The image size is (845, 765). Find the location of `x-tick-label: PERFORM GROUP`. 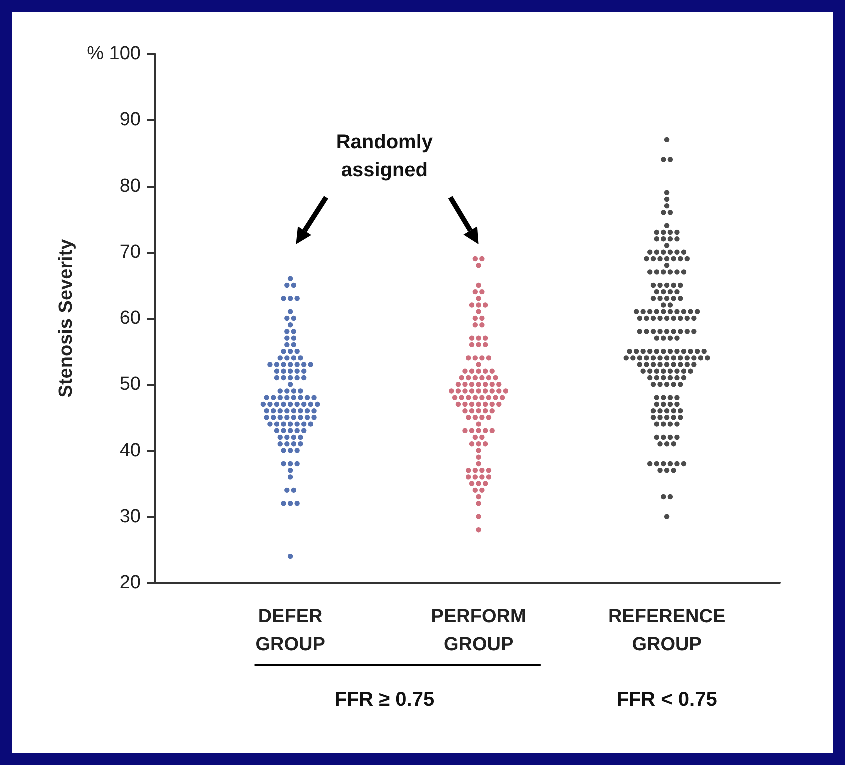

x-tick-label: PERFORM GROUP is located at coordinates (478, 631).